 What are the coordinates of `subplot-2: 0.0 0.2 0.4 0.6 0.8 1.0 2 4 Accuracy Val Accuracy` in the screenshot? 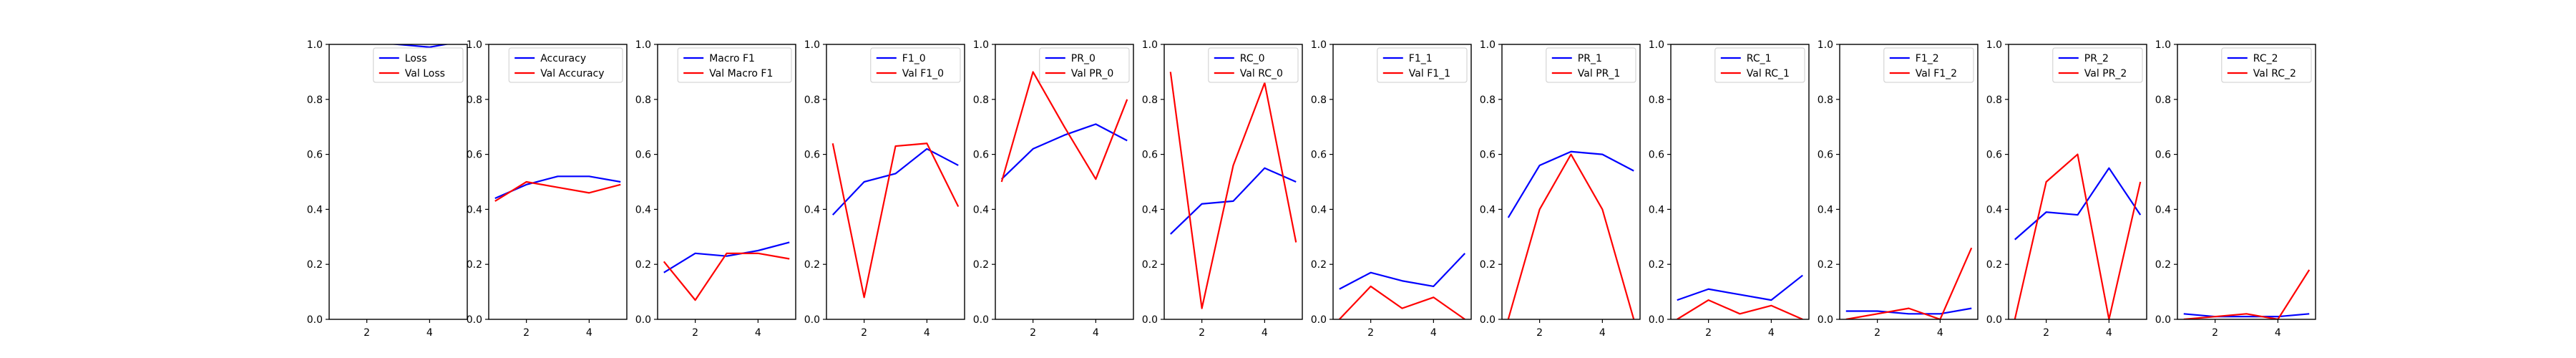 It's located at (547, 189).